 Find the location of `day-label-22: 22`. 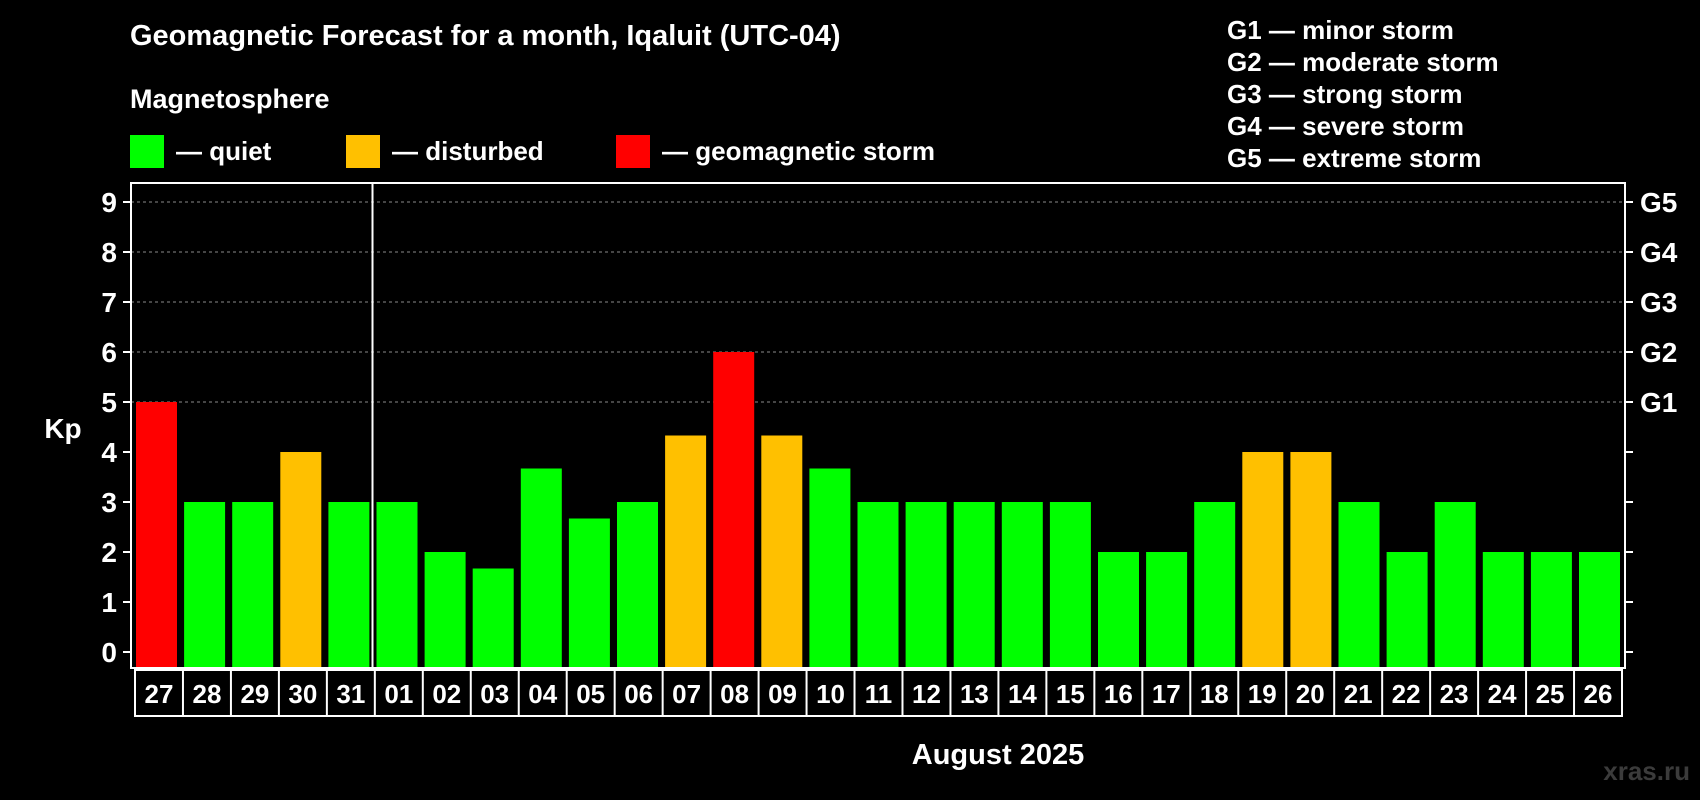

day-label-22: 22 is located at coordinates (1406, 694).